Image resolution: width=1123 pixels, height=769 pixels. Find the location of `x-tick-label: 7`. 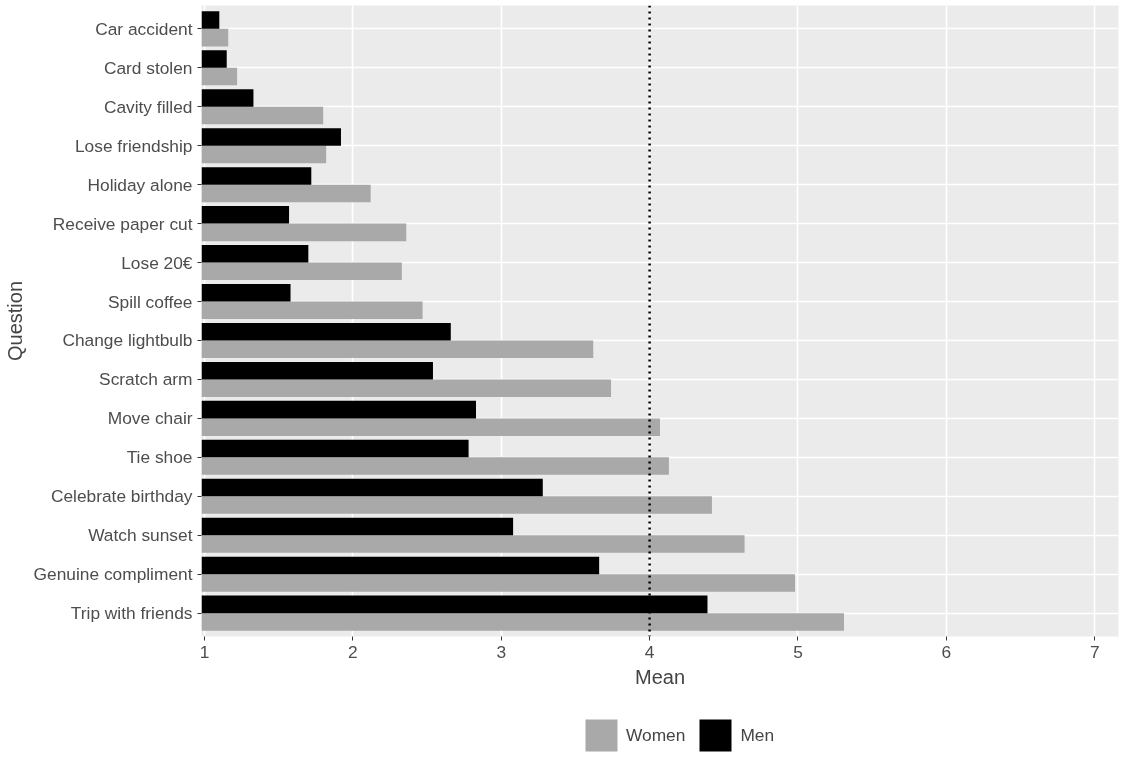

x-tick-label: 7 is located at coordinates (1094, 651).